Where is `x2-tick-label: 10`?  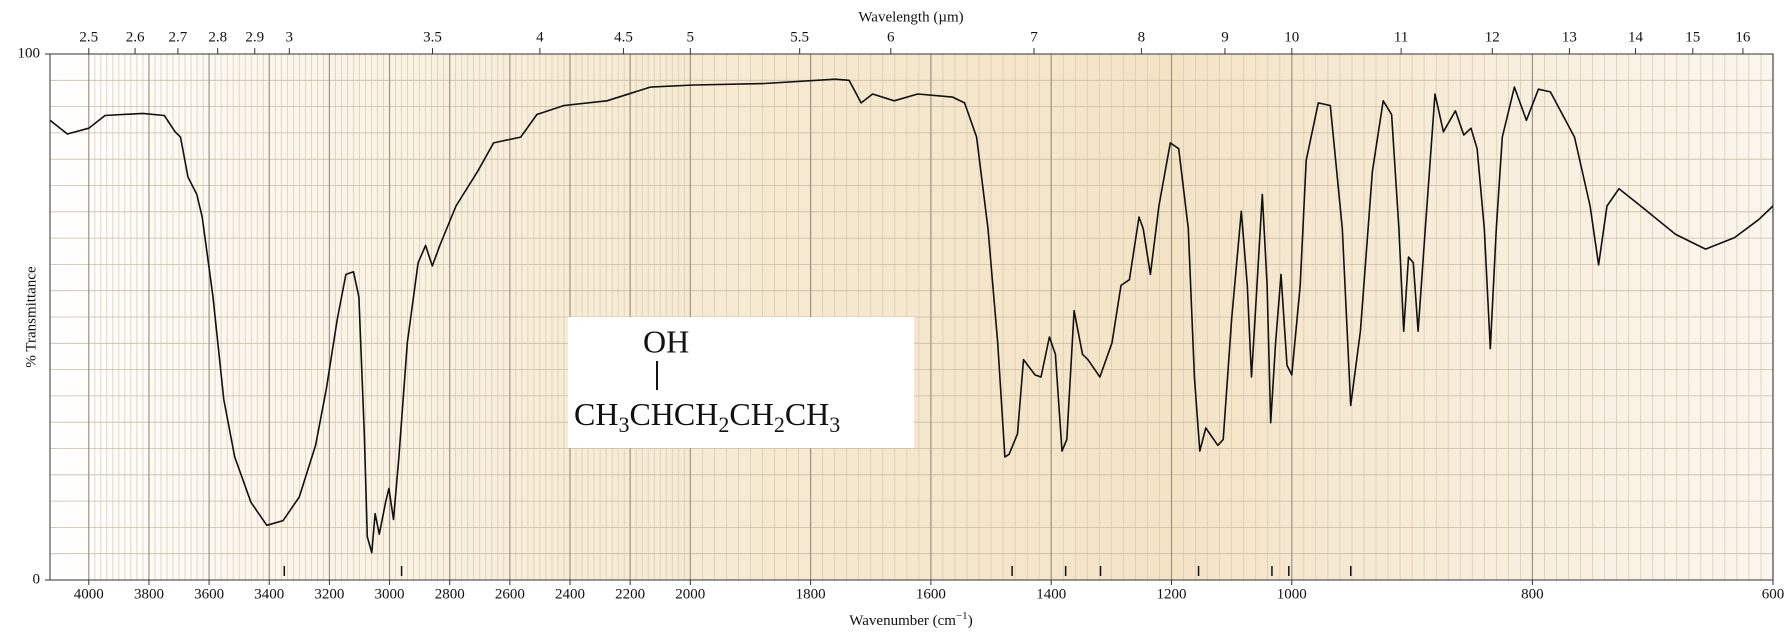
x2-tick-label: 10 is located at coordinates (1291, 37).